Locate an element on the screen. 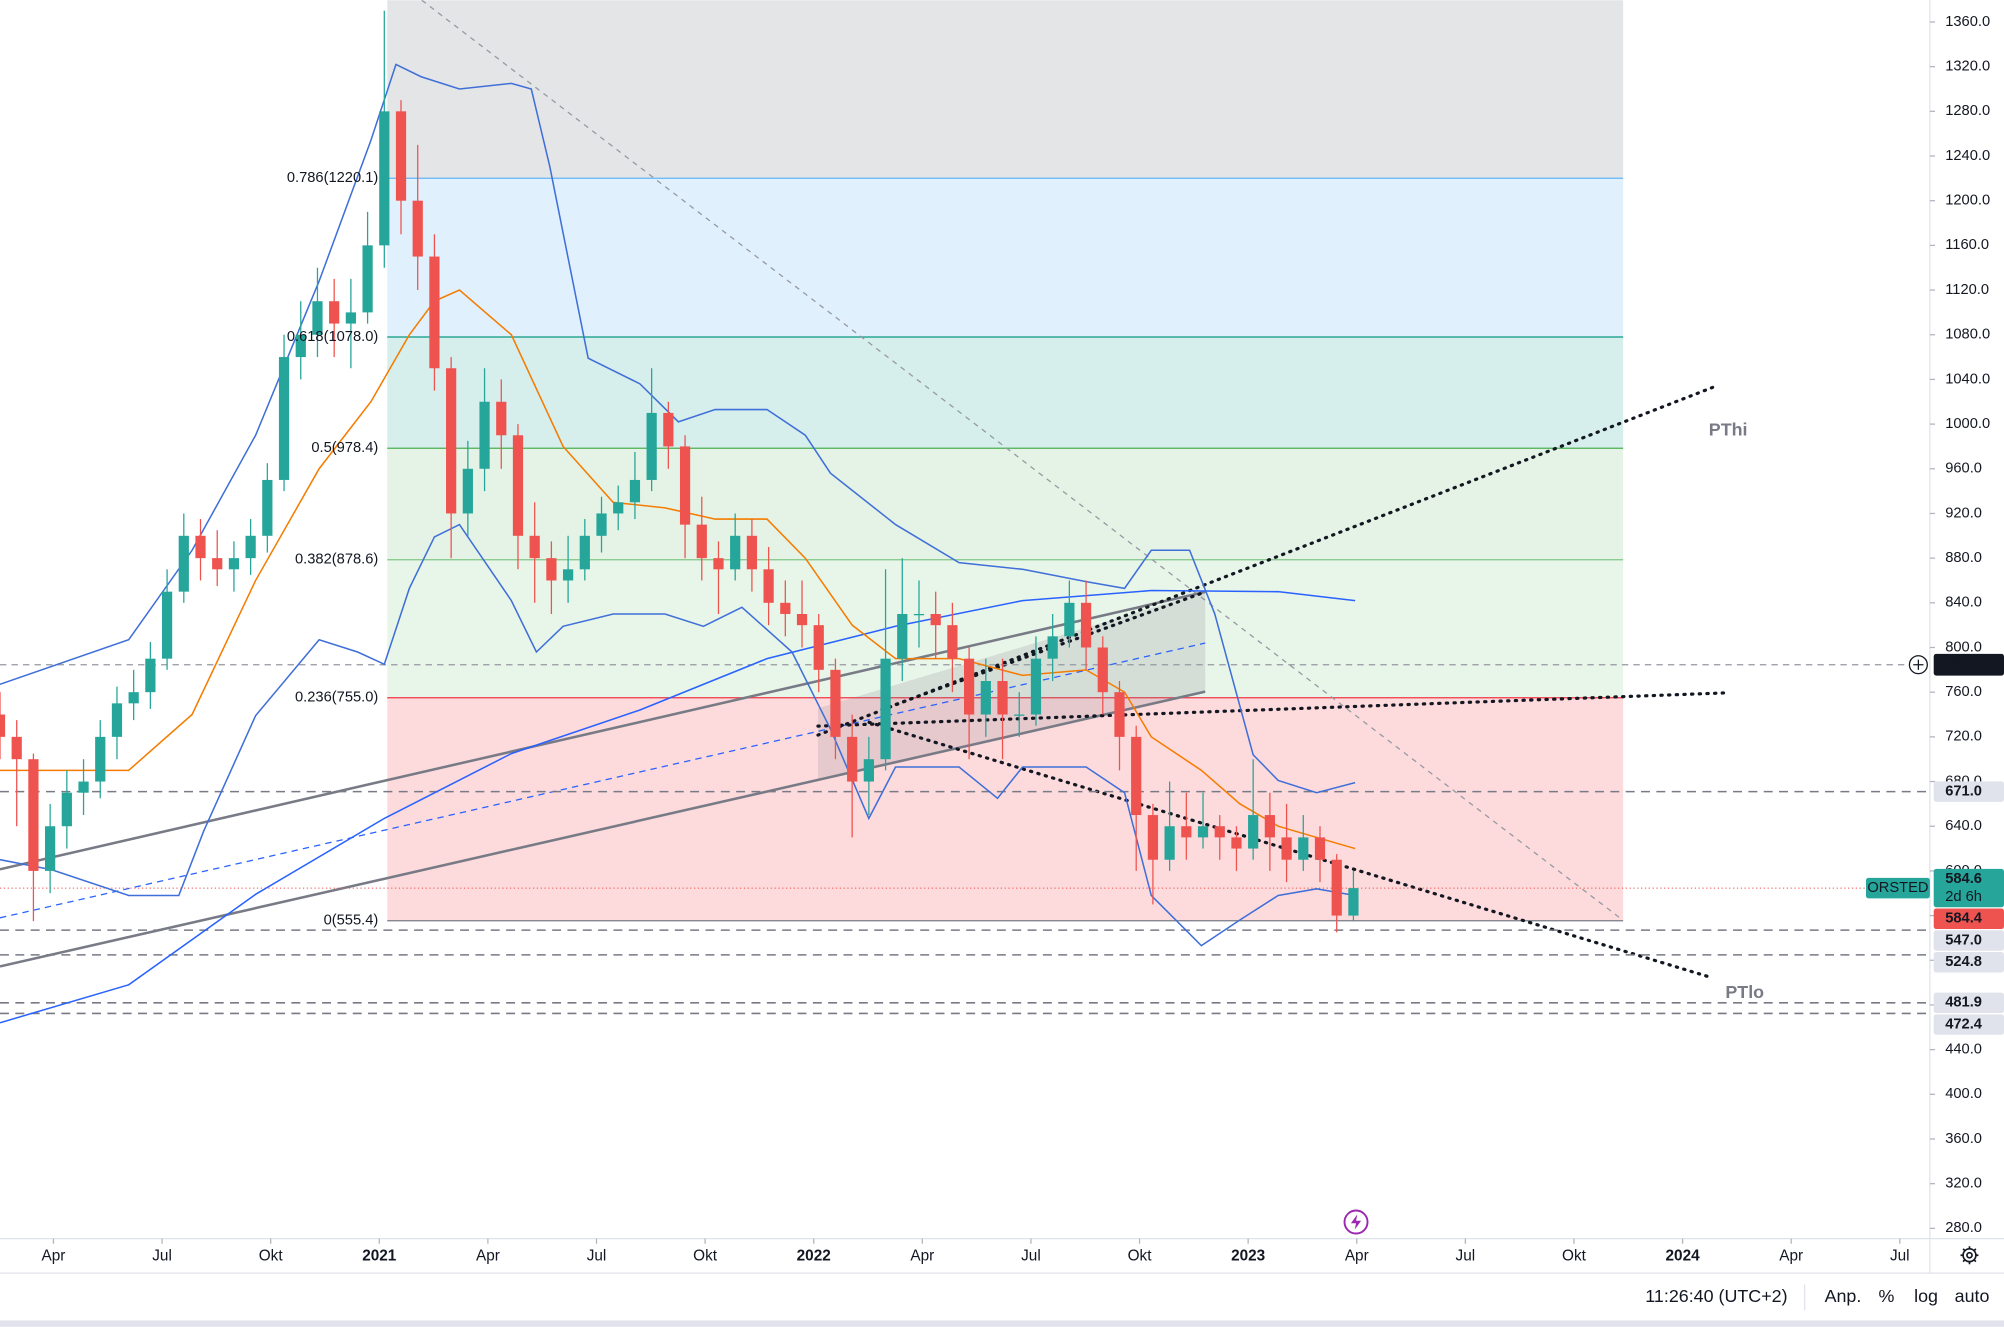  price-line-label: 524.8 is located at coordinates (1963, 962).